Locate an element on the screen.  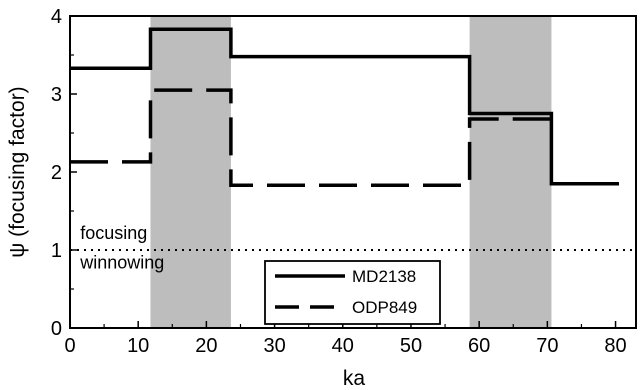
x-axis-title: ka is located at coordinates (354, 378).